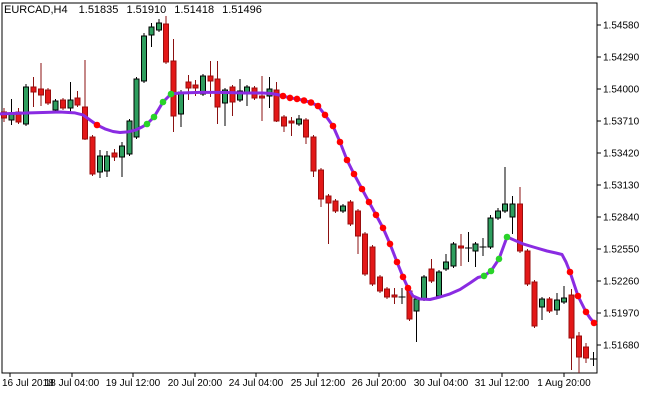  What do you see at coordinates (256, 383) in the screenshot?
I see `time-axis-label: 24 Jul 04:00` at bounding box center [256, 383].